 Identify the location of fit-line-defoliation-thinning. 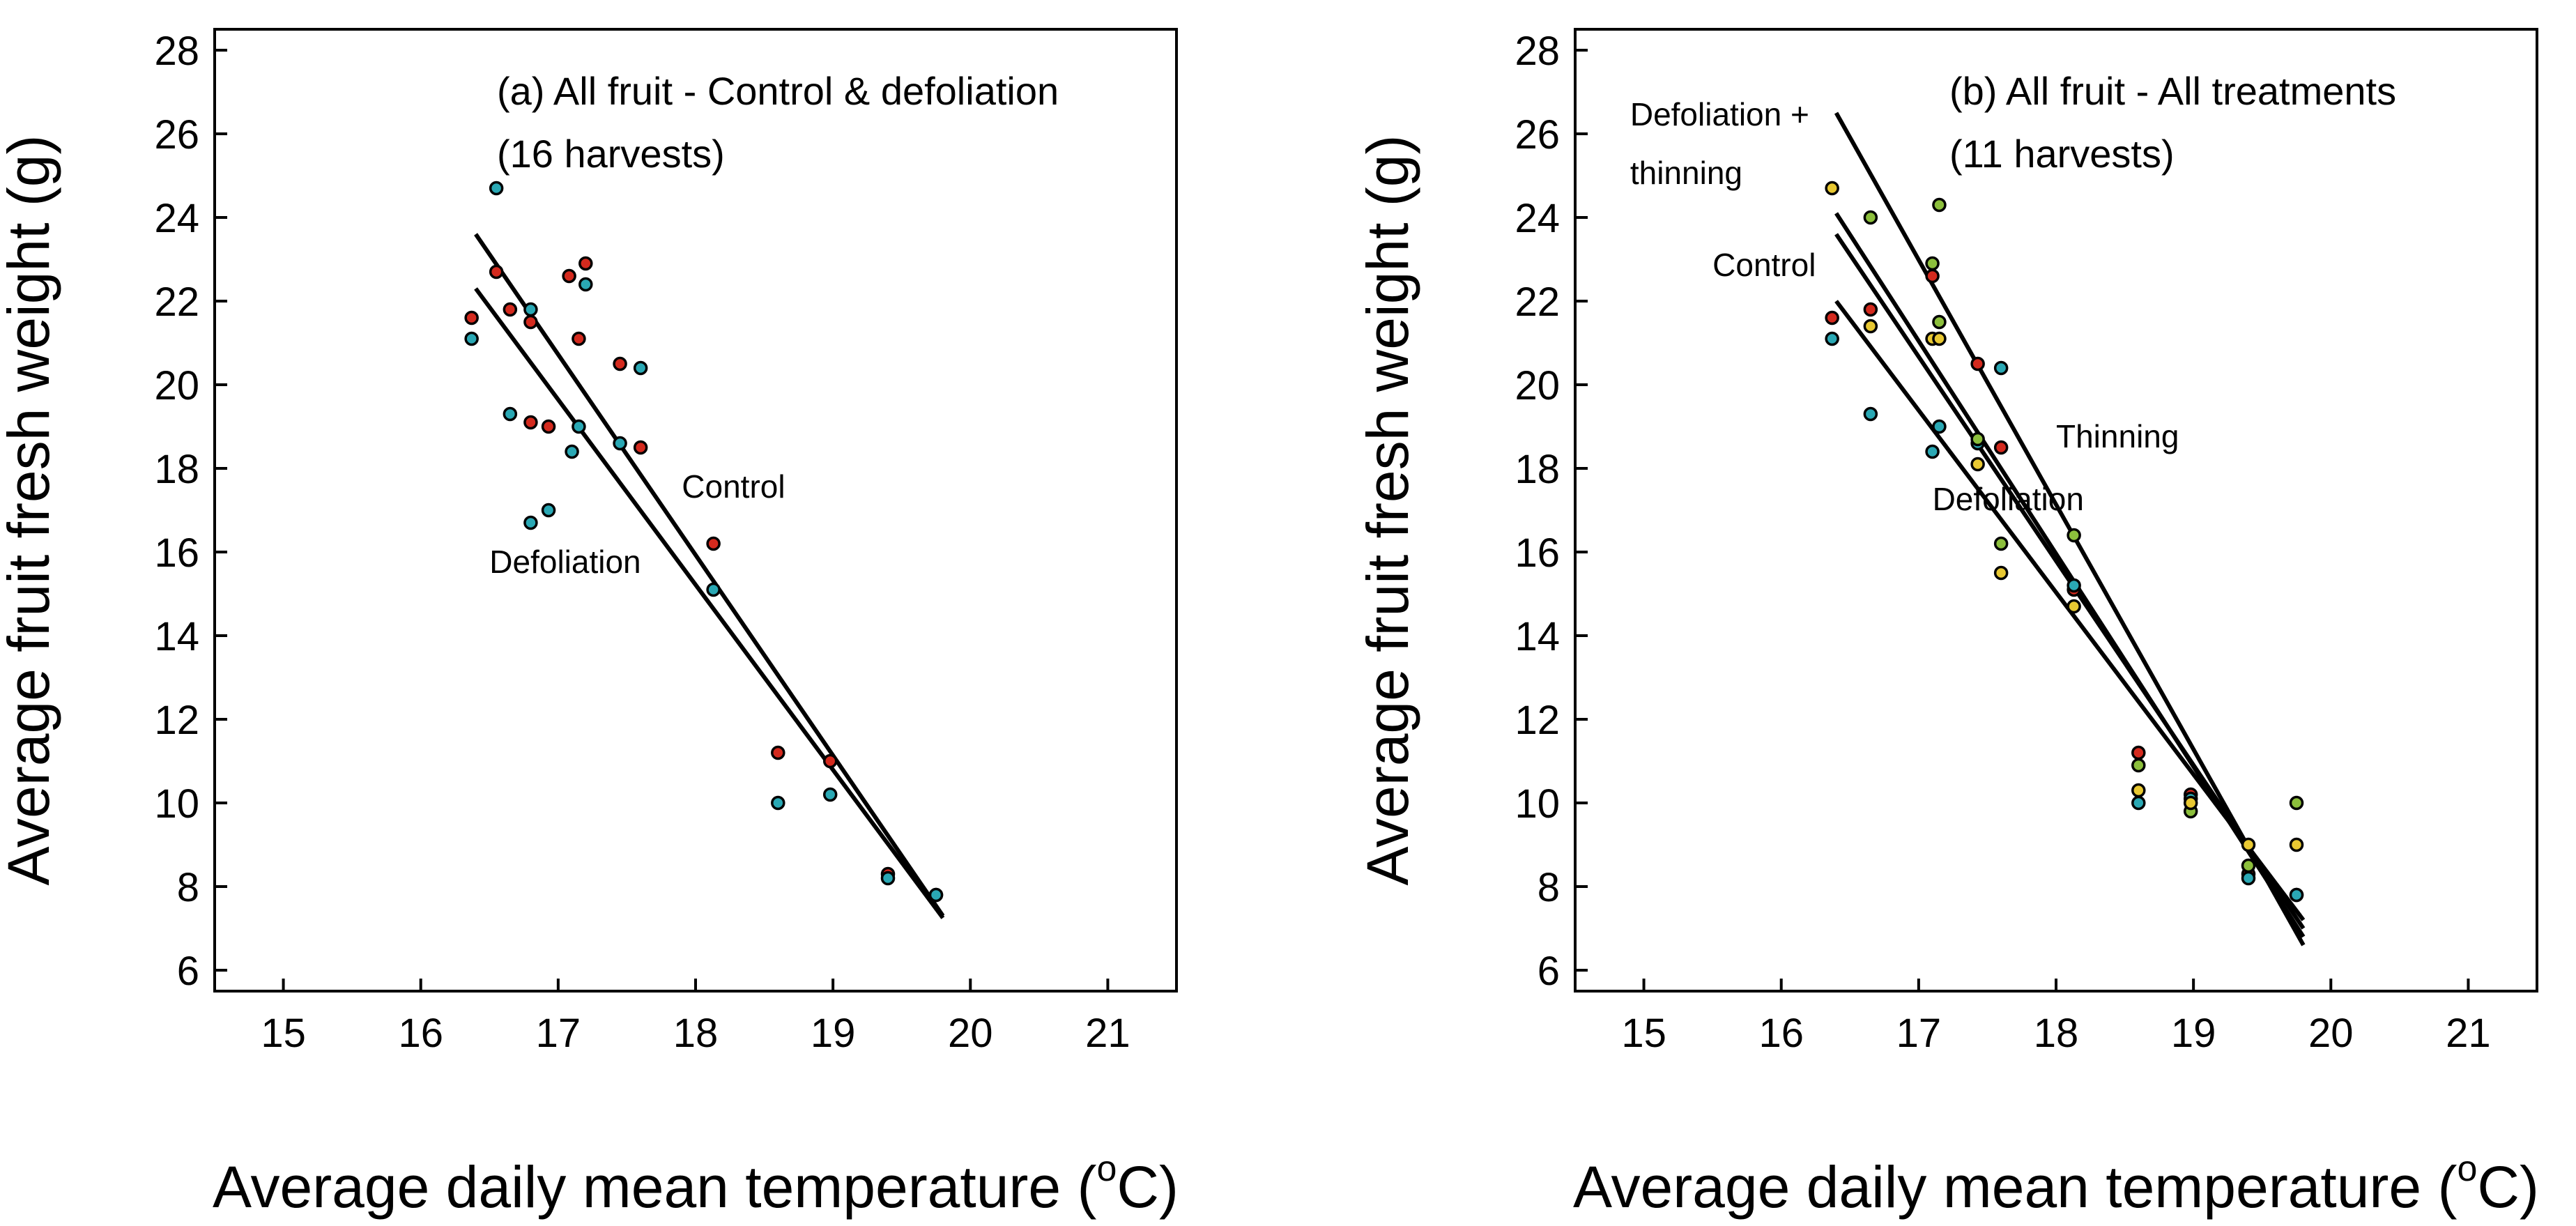
(2070, 529).